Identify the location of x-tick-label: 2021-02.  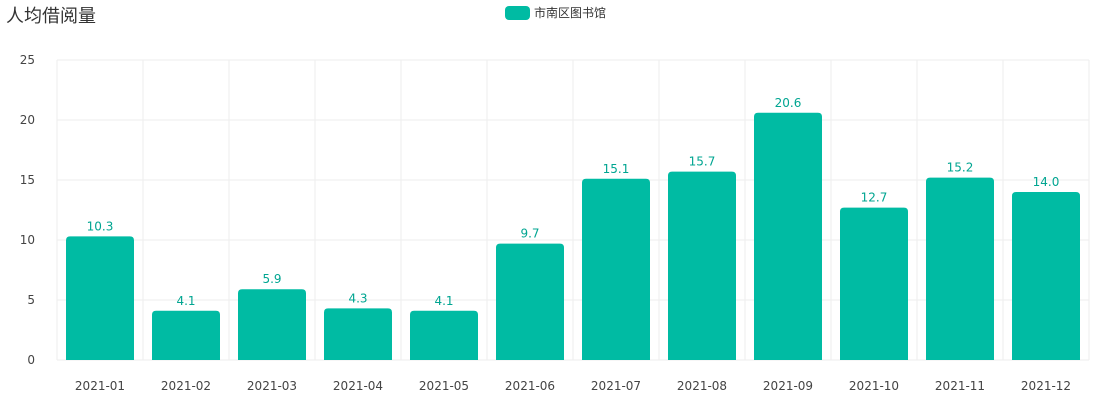
(186, 386).